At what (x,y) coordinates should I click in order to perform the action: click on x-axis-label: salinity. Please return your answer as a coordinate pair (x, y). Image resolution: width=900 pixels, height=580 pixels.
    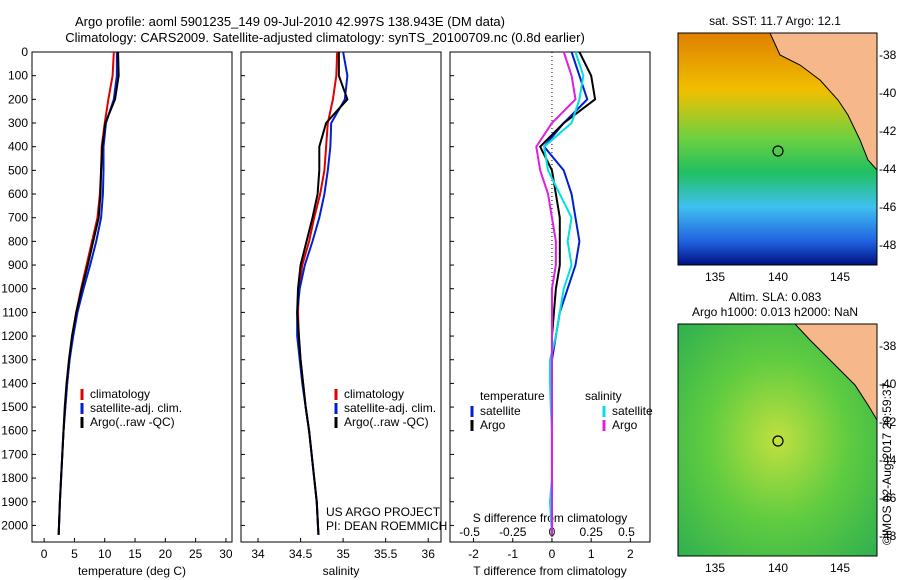
    Looking at the image, I should click on (341, 571).